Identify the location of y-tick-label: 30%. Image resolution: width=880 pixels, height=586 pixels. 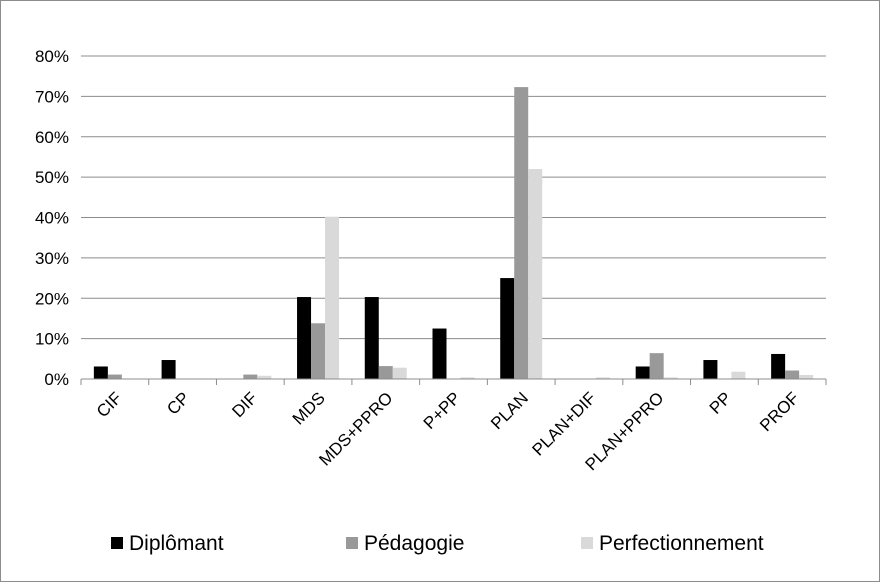
(52, 258).